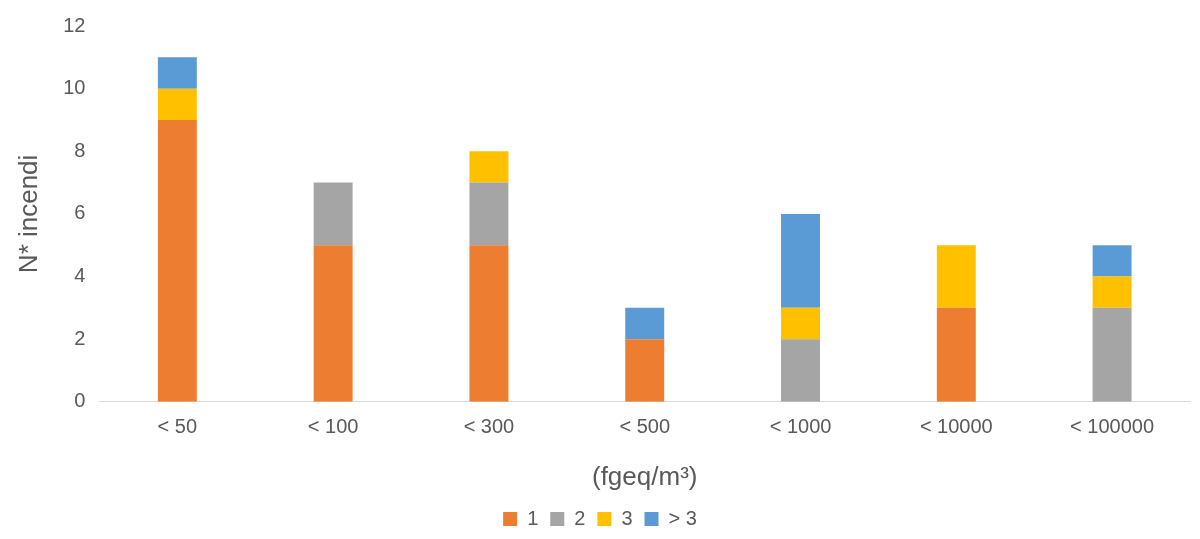 This screenshot has width=1200, height=539. What do you see at coordinates (644, 475) in the screenshot?
I see `x-axis-title: (fgeq/m³)` at bounding box center [644, 475].